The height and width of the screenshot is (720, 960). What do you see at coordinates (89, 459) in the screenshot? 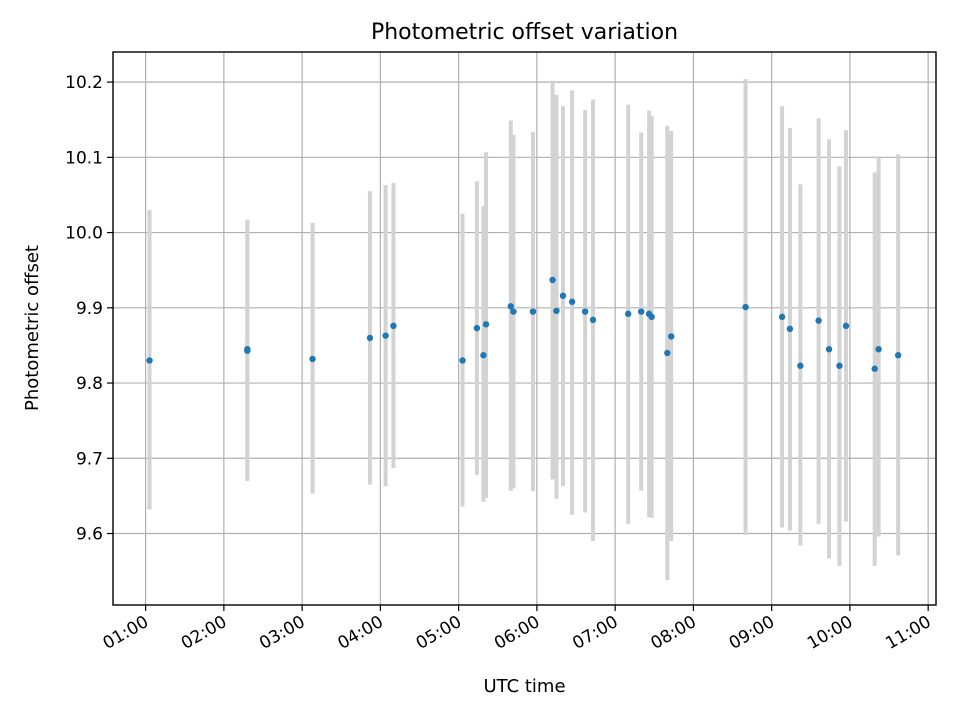
I see `y-tick-label: 9.7` at bounding box center [89, 459].